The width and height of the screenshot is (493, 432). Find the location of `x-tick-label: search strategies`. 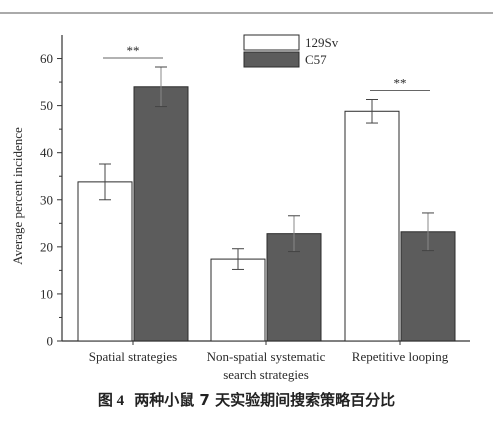

x-tick-label: search strategies is located at coordinates (266, 374).